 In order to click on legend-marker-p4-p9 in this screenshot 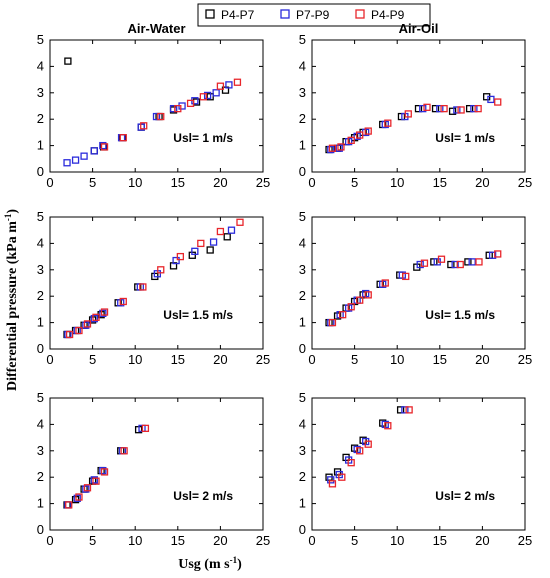, I will do `click(360, 14)`.